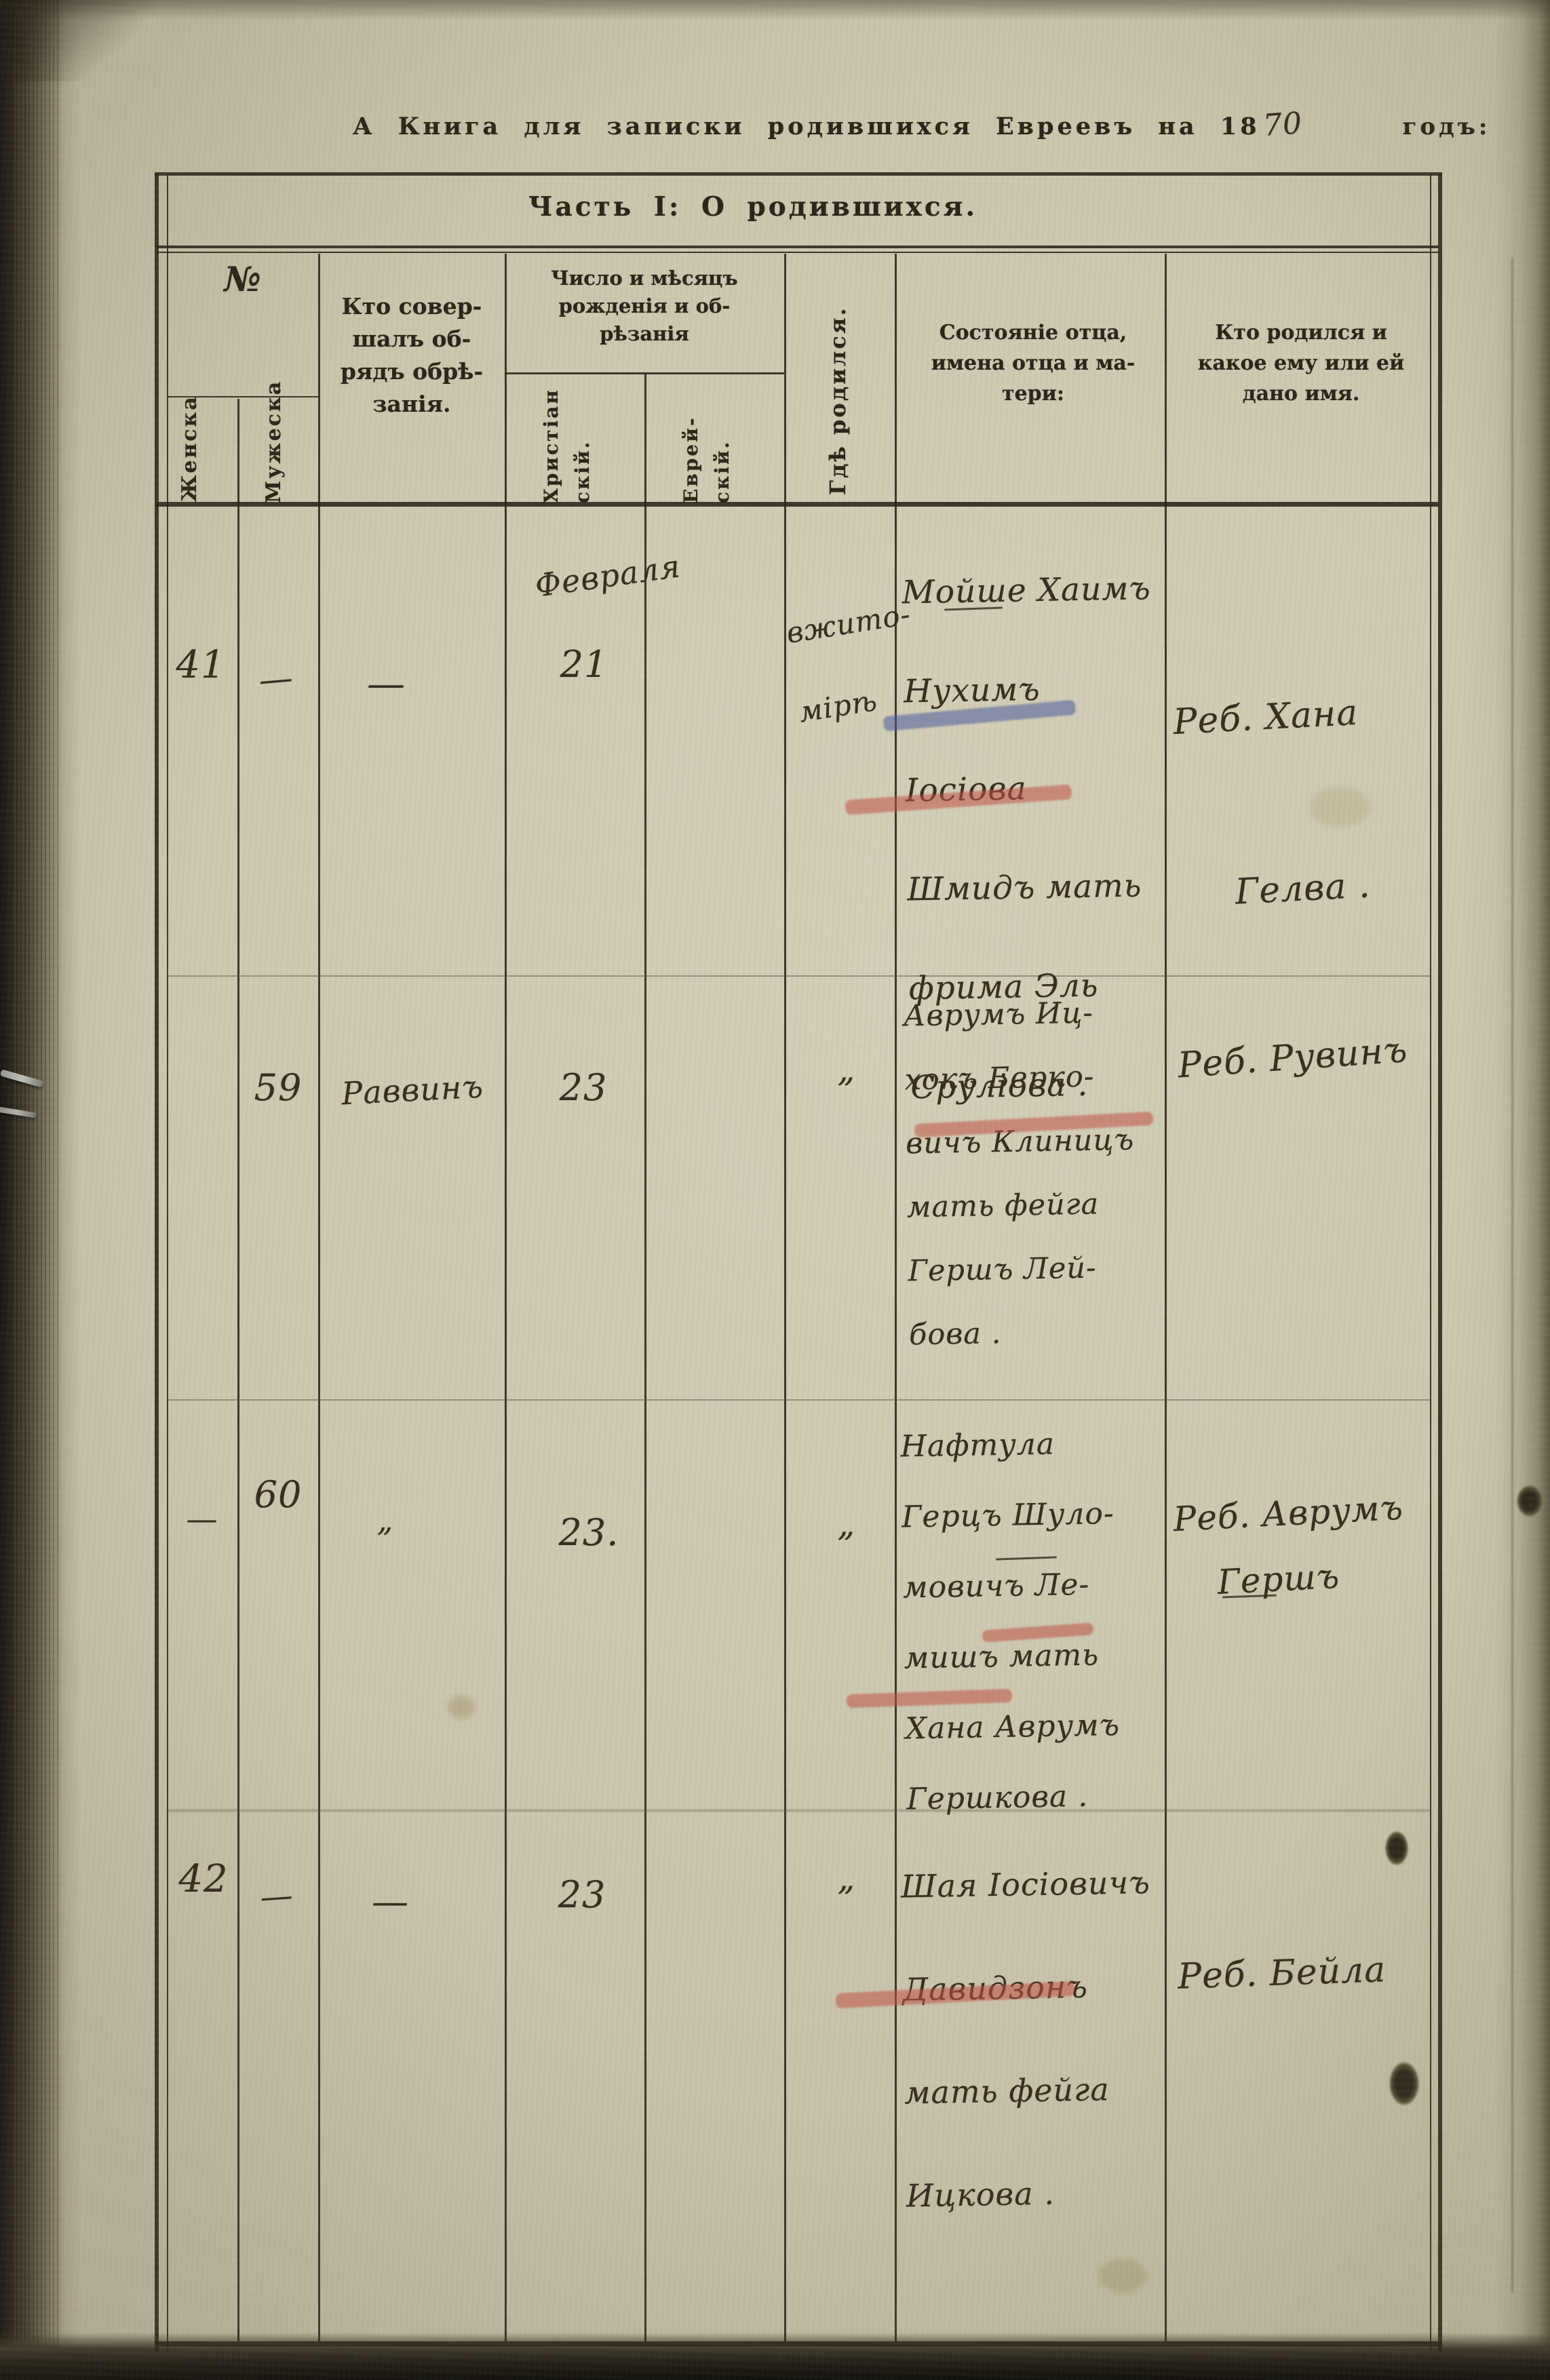 The width and height of the screenshot is (1550, 2380). I want to click on rule-female-male, so click(238, 1370).